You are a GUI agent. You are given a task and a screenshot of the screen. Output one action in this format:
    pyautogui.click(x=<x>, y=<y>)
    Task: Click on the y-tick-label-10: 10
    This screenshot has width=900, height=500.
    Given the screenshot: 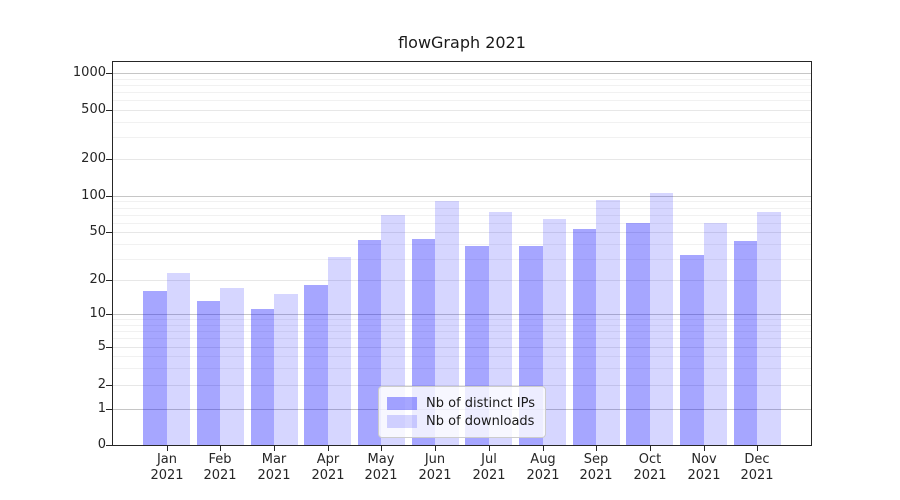 What is the action you would take?
    pyautogui.click(x=97, y=313)
    